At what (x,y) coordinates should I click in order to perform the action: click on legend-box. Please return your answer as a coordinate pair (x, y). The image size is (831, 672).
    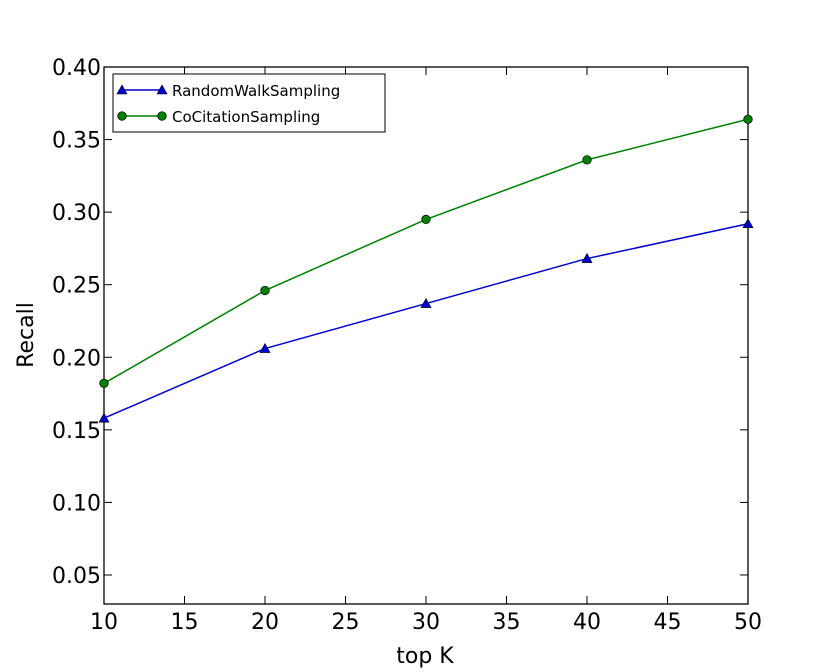
    Looking at the image, I should click on (249, 103).